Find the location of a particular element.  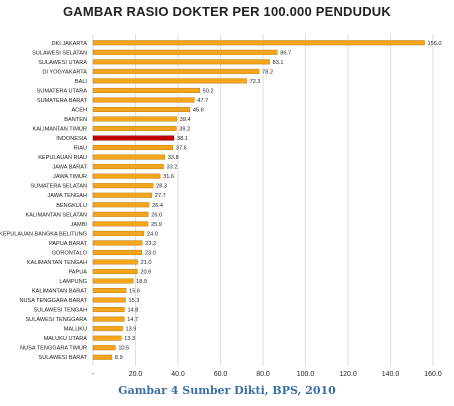

category-label: MALUKU UTARA is located at coordinates (66, 339).